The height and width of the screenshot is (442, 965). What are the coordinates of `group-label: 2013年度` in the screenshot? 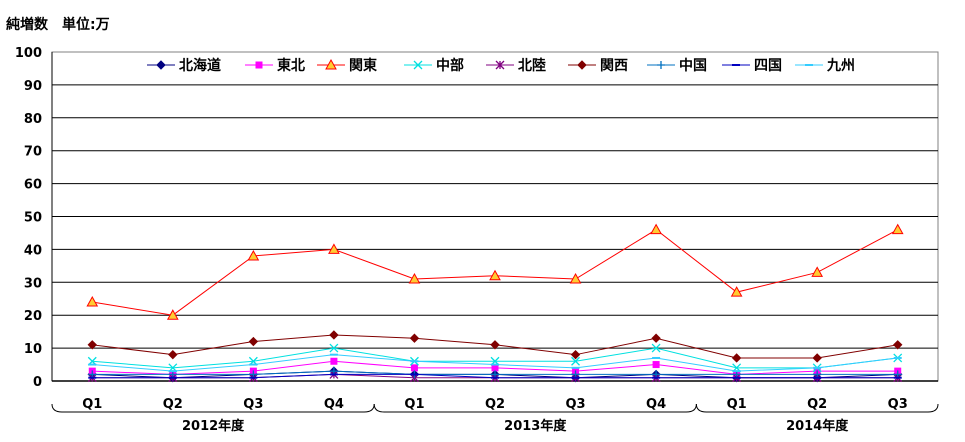 It's located at (535, 426).